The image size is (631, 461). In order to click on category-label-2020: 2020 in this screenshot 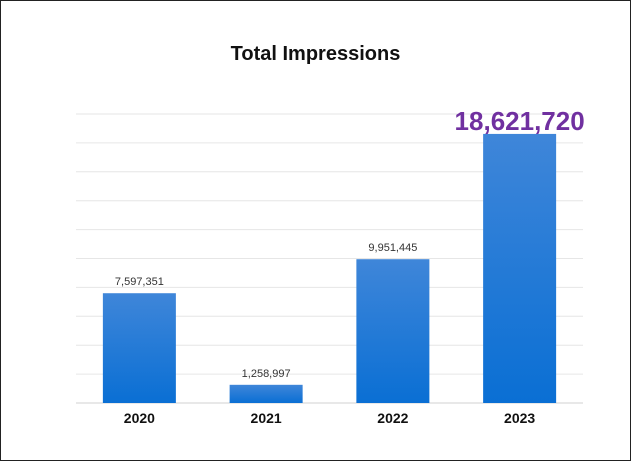, I will do `click(139, 418)`.